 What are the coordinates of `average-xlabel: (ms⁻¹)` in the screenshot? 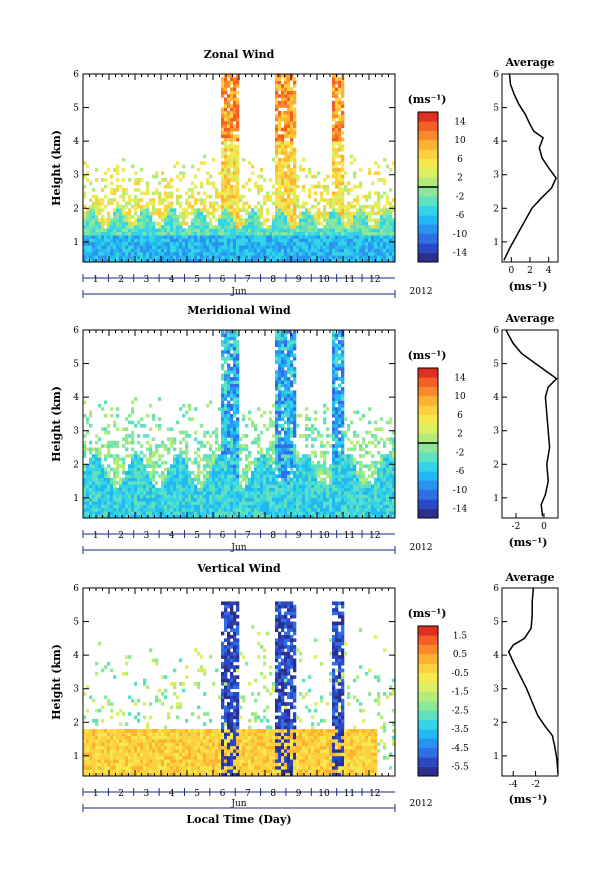 It's located at (528, 286).